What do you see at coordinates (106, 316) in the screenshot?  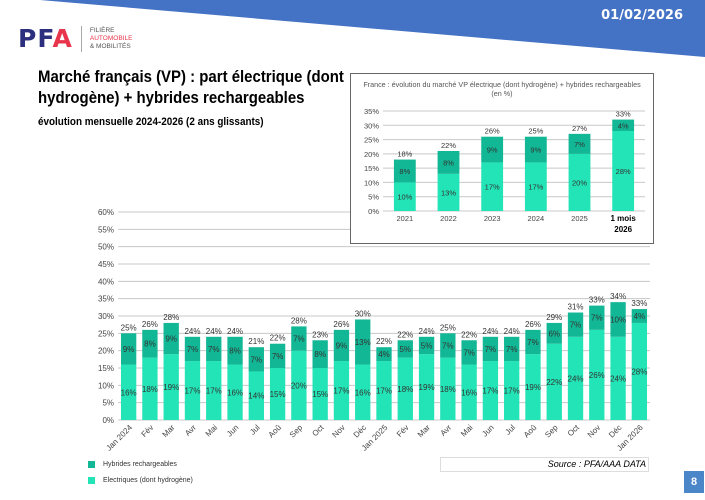 I see `y-tick-label: 30%` at bounding box center [106, 316].